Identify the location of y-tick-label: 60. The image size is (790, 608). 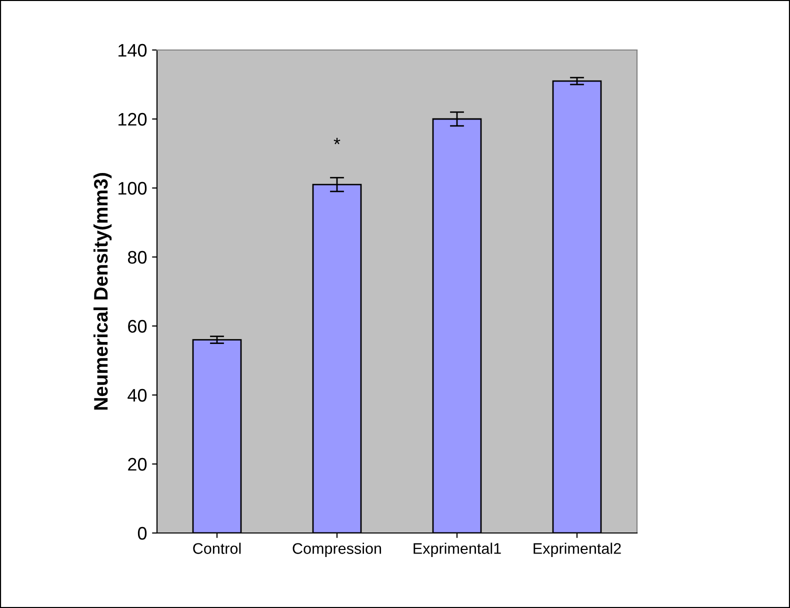
(137, 326).